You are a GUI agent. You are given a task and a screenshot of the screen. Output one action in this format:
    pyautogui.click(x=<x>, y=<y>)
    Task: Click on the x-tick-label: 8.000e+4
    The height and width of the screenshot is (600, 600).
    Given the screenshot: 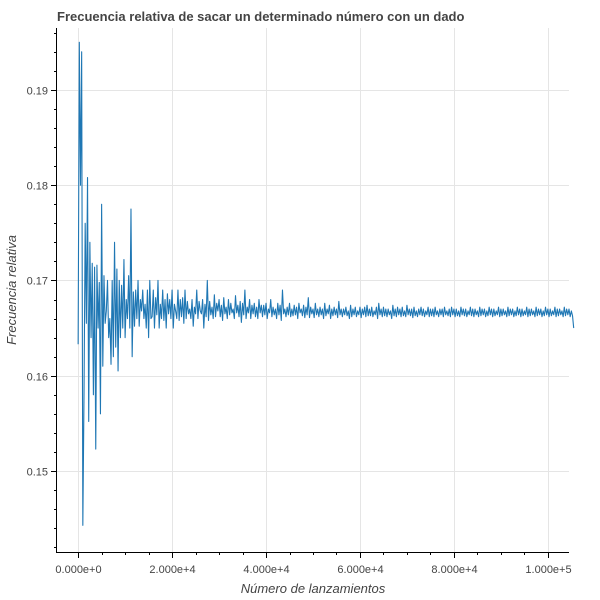 What is the action you would take?
    pyautogui.click(x=454, y=570)
    